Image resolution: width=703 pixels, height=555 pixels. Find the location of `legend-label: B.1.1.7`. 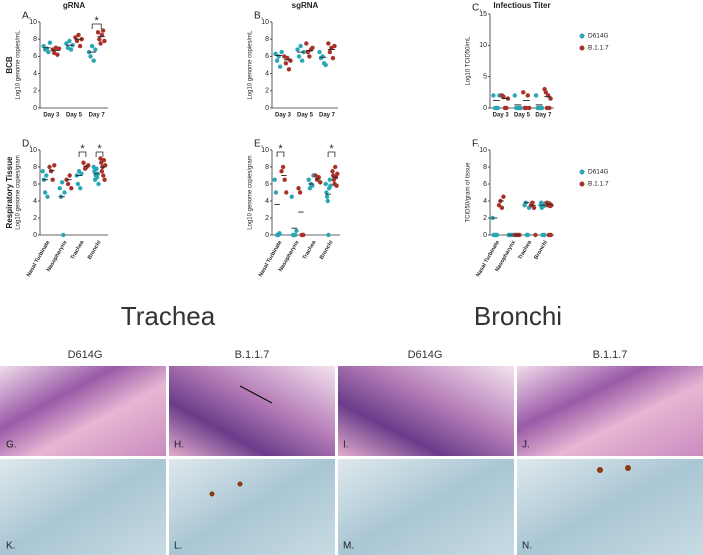

legend-label: B.1.1.7 is located at coordinates (598, 48).